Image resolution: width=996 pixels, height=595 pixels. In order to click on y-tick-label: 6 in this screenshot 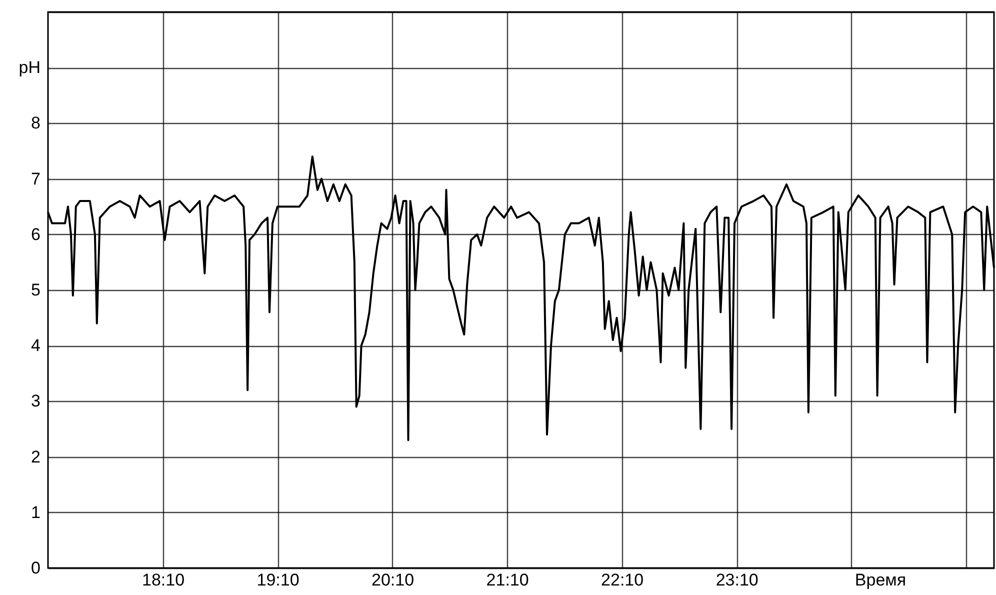, I will do `click(35, 234)`.